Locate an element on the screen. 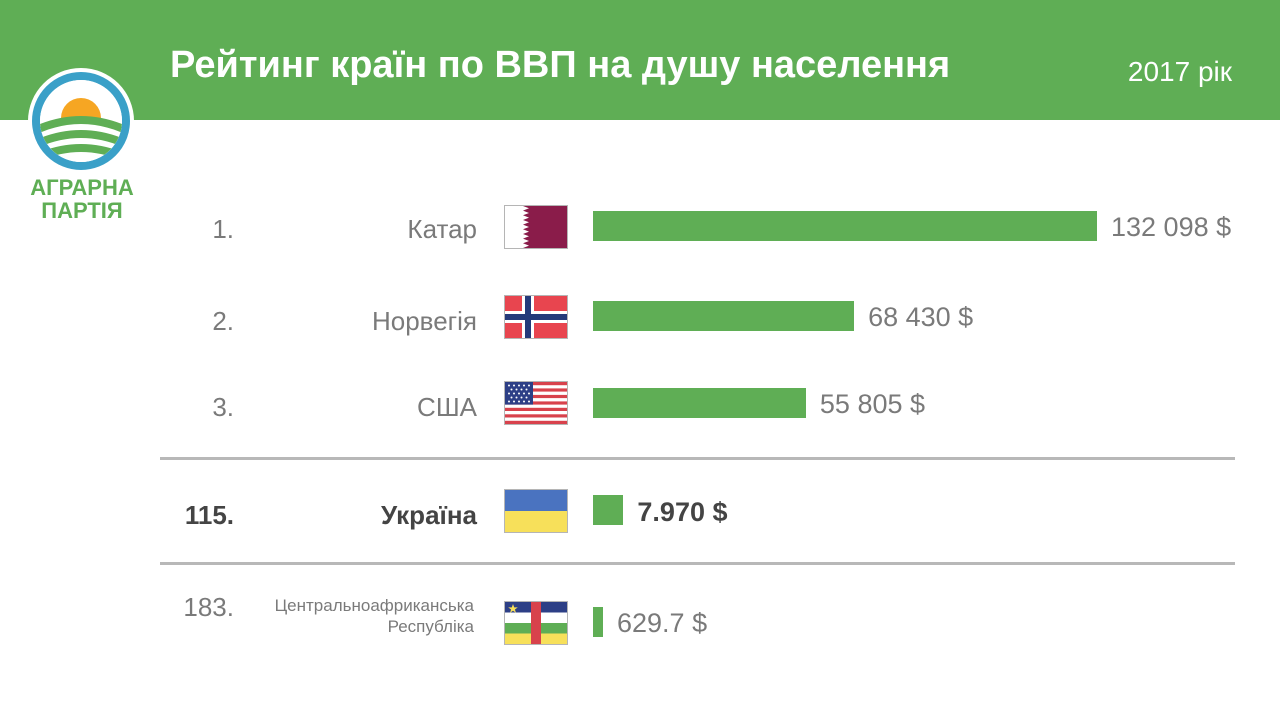  rank-label: 2. is located at coordinates (223, 321).